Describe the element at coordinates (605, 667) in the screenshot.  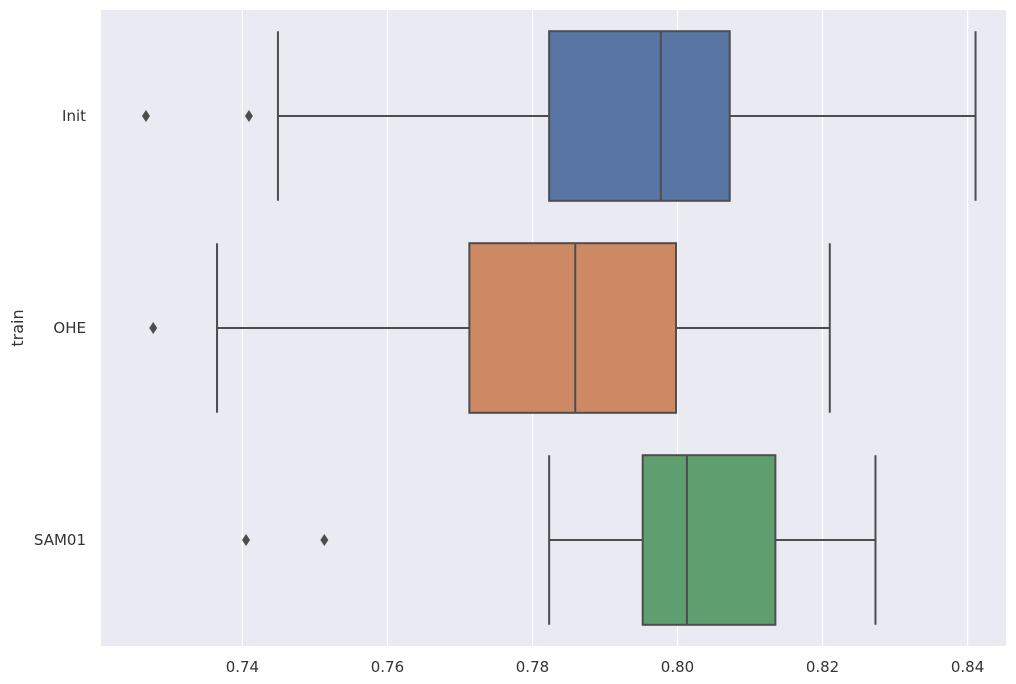
I see `x-axis-ticks: 0.74 0.76 0.78 0.80 0.82 0.84` at that location.